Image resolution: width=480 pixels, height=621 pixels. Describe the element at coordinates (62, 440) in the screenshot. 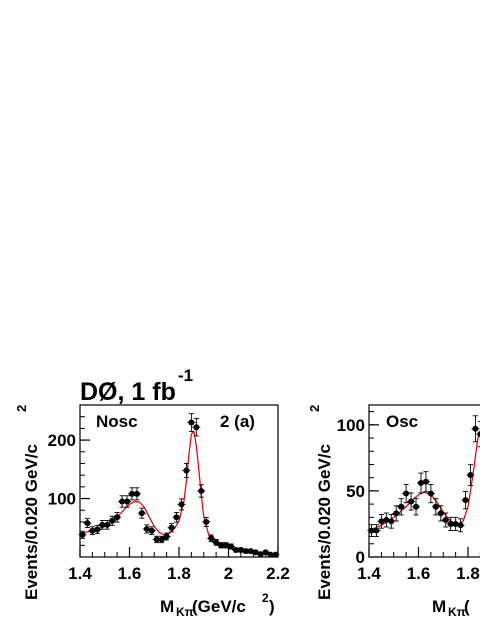

I see `panel-a-y-tick-label: 200` at that location.